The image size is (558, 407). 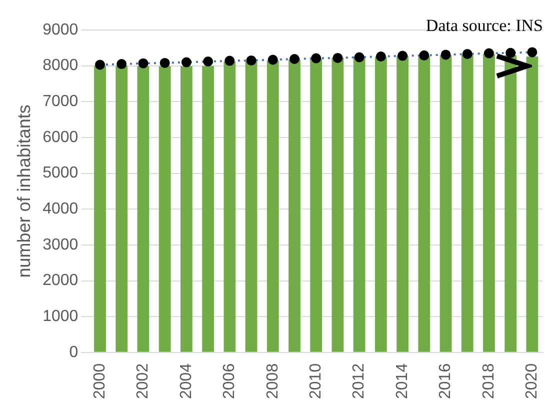 I want to click on x-tick-label: 2006, so click(x=229, y=381).